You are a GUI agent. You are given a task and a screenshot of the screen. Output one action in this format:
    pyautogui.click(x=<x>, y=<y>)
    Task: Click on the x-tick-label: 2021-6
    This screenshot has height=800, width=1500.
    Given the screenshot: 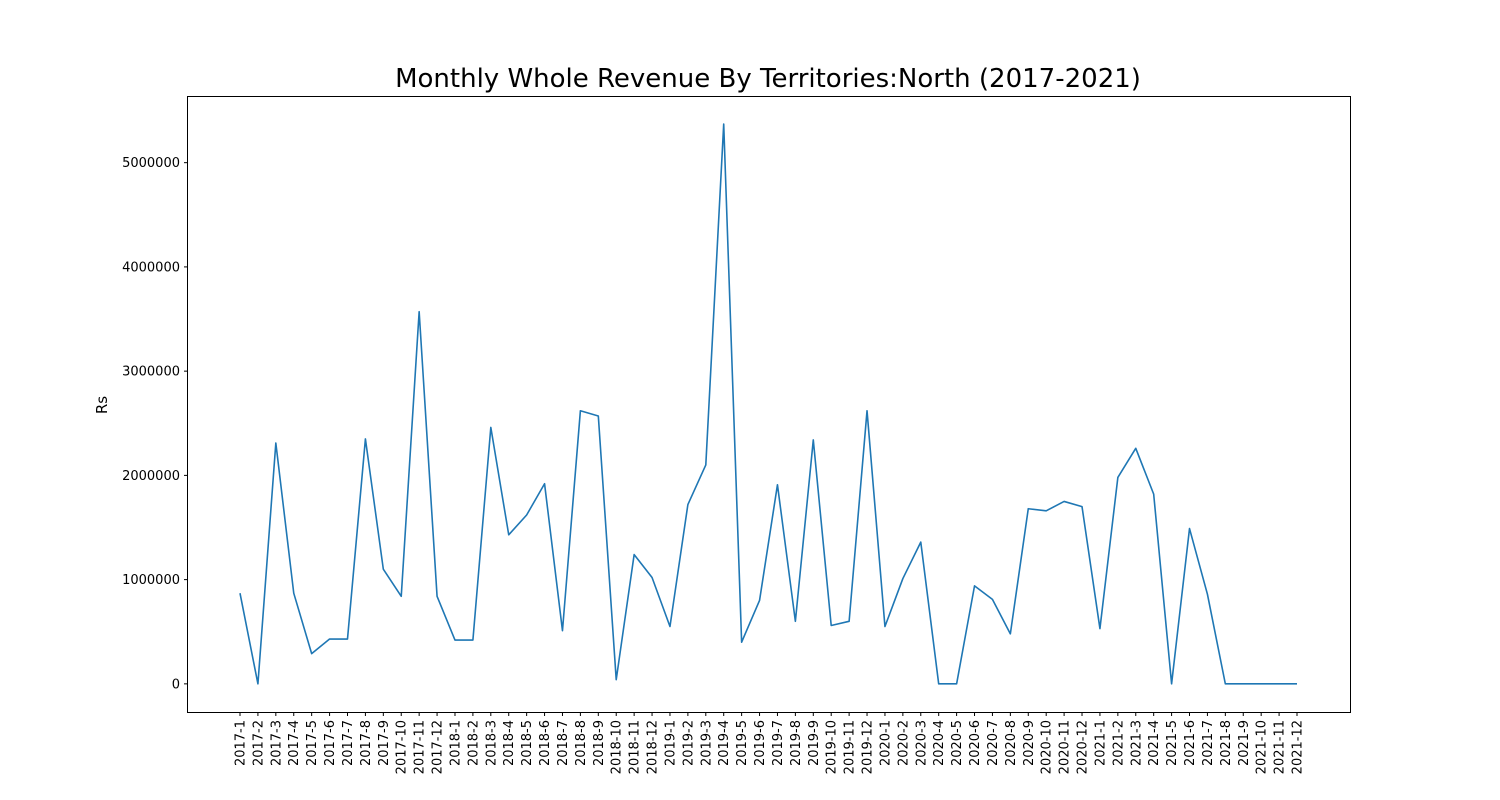 What is the action you would take?
    pyautogui.click(x=1190, y=743)
    